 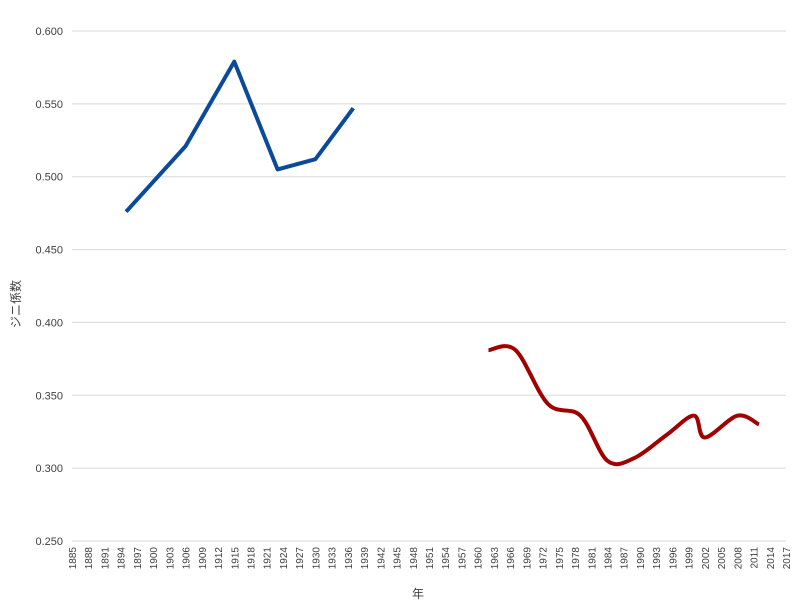 I want to click on x-tick-label: 1924, so click(x=284, y=558).